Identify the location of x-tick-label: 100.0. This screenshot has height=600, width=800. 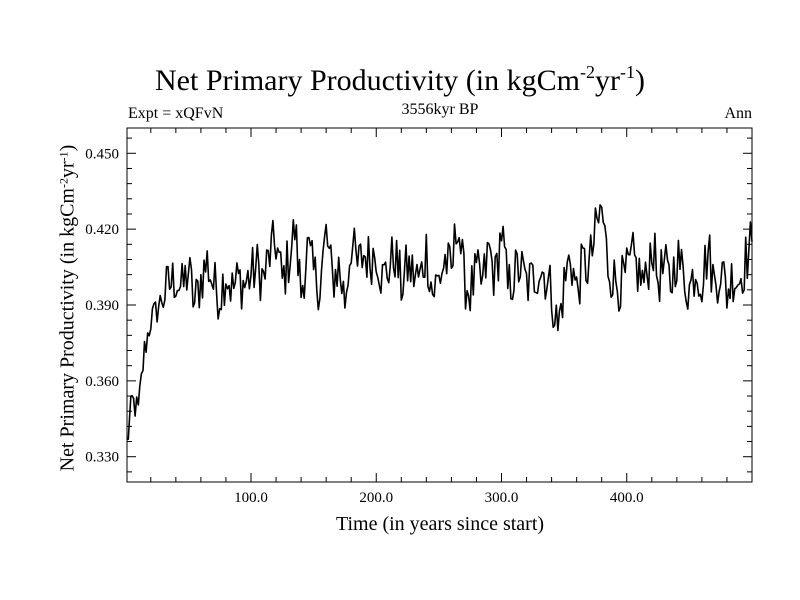
(251, 498).